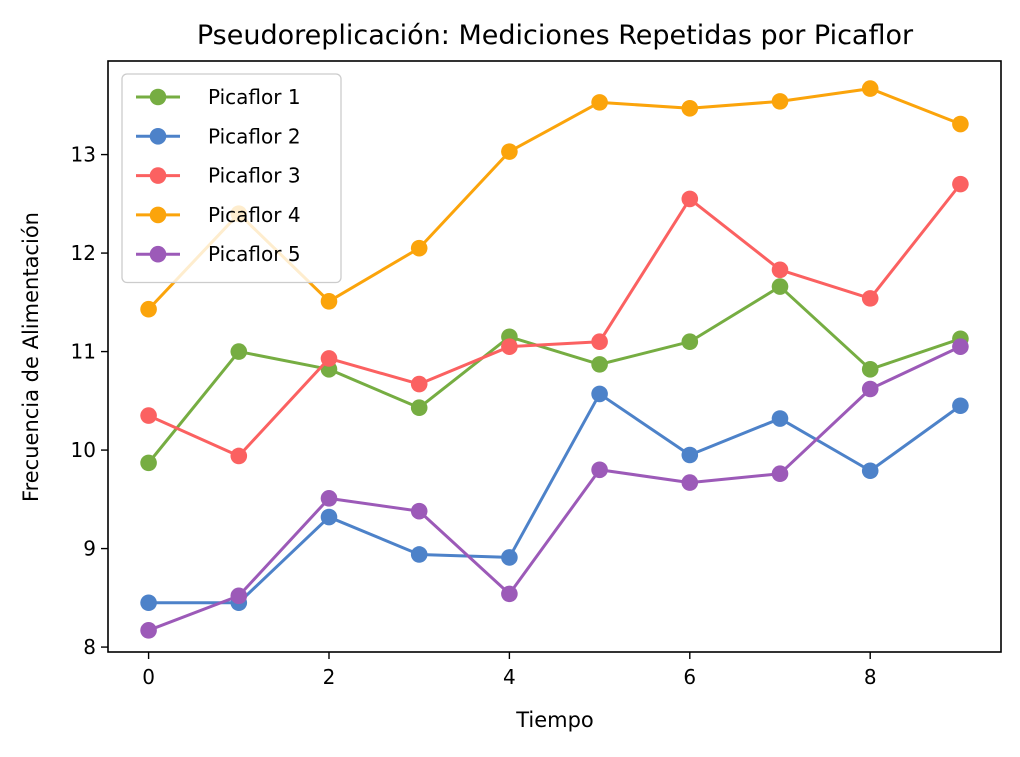 The width and height of the screenshot is (1020, 757). Describe the element at coordinates (870, 677) in the screenshot. I see `x-tick-label: 8` at that location.